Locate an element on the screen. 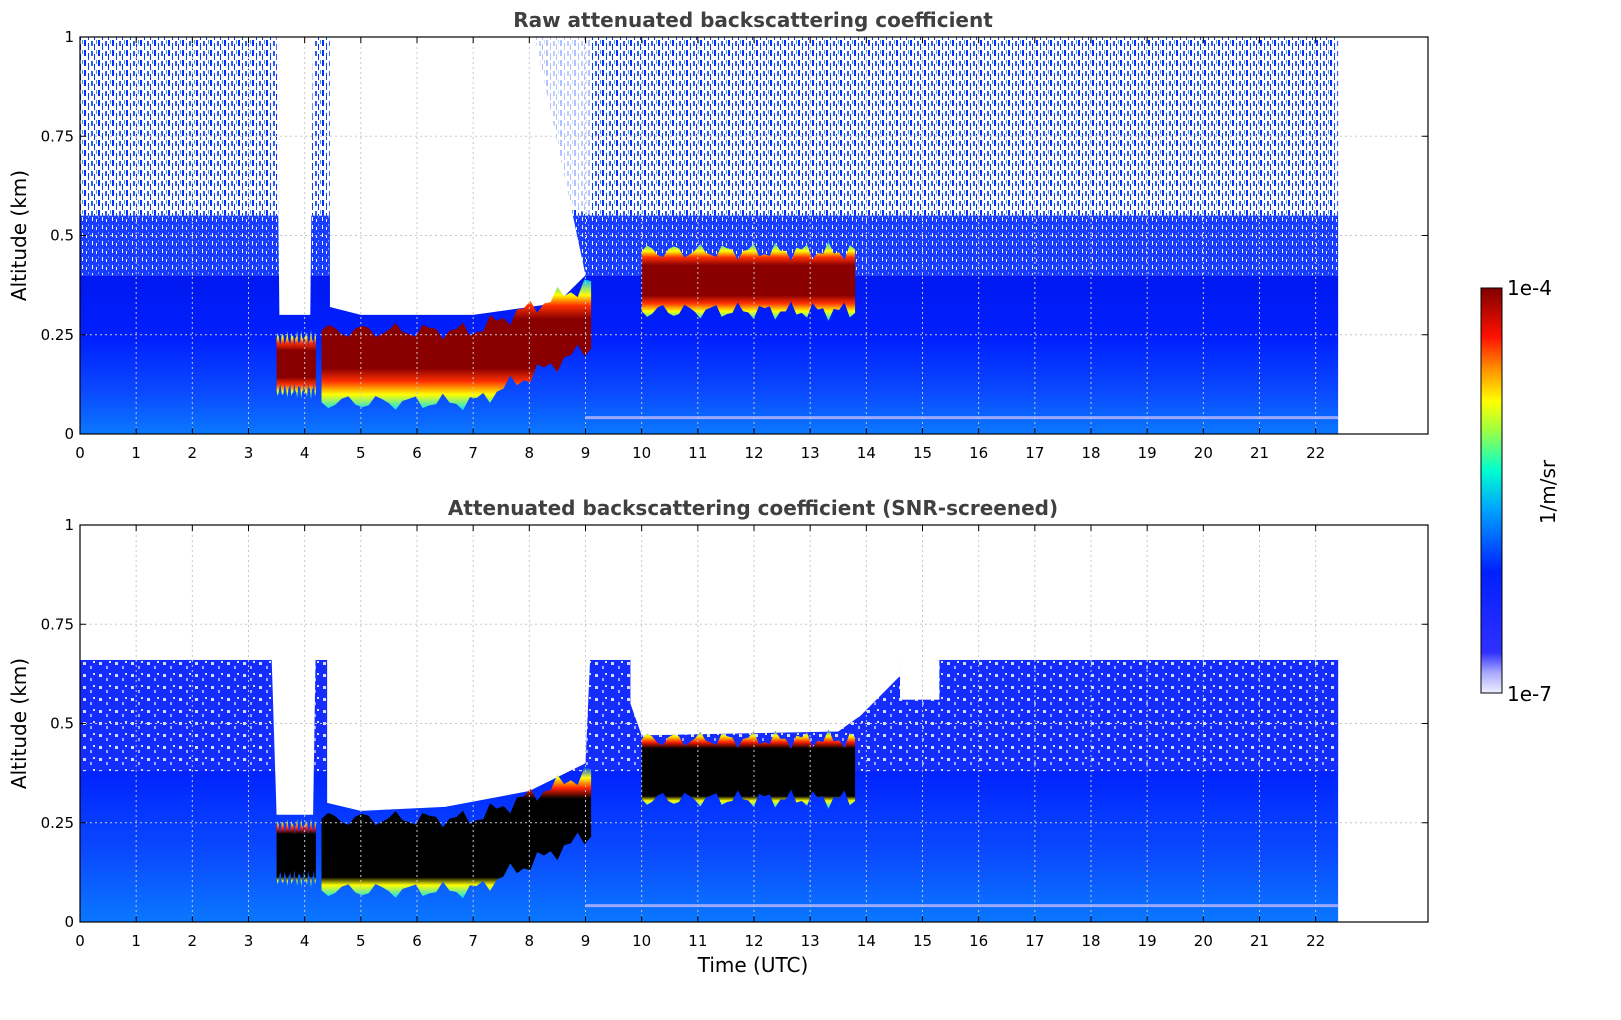  clear-gap-region is located at coordinates (434, 176).